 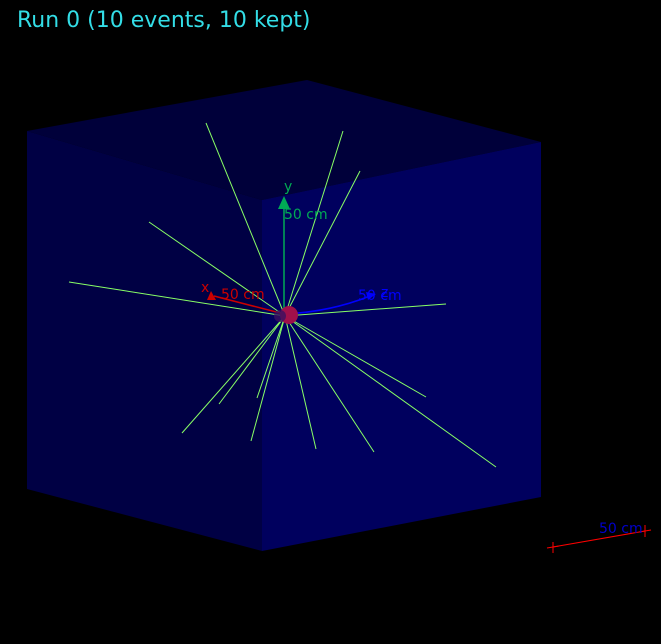 I want to click on scale-bar-label: 50 cm, so click(x=621, y=529).